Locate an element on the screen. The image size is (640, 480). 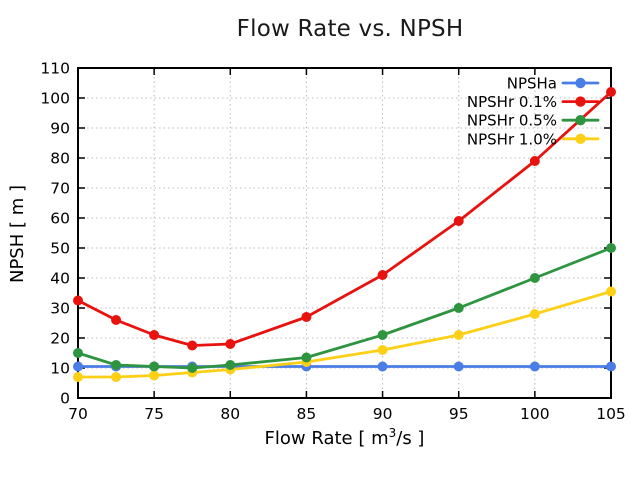
y-tick-label: 100 is located at coordinates (55, 99).